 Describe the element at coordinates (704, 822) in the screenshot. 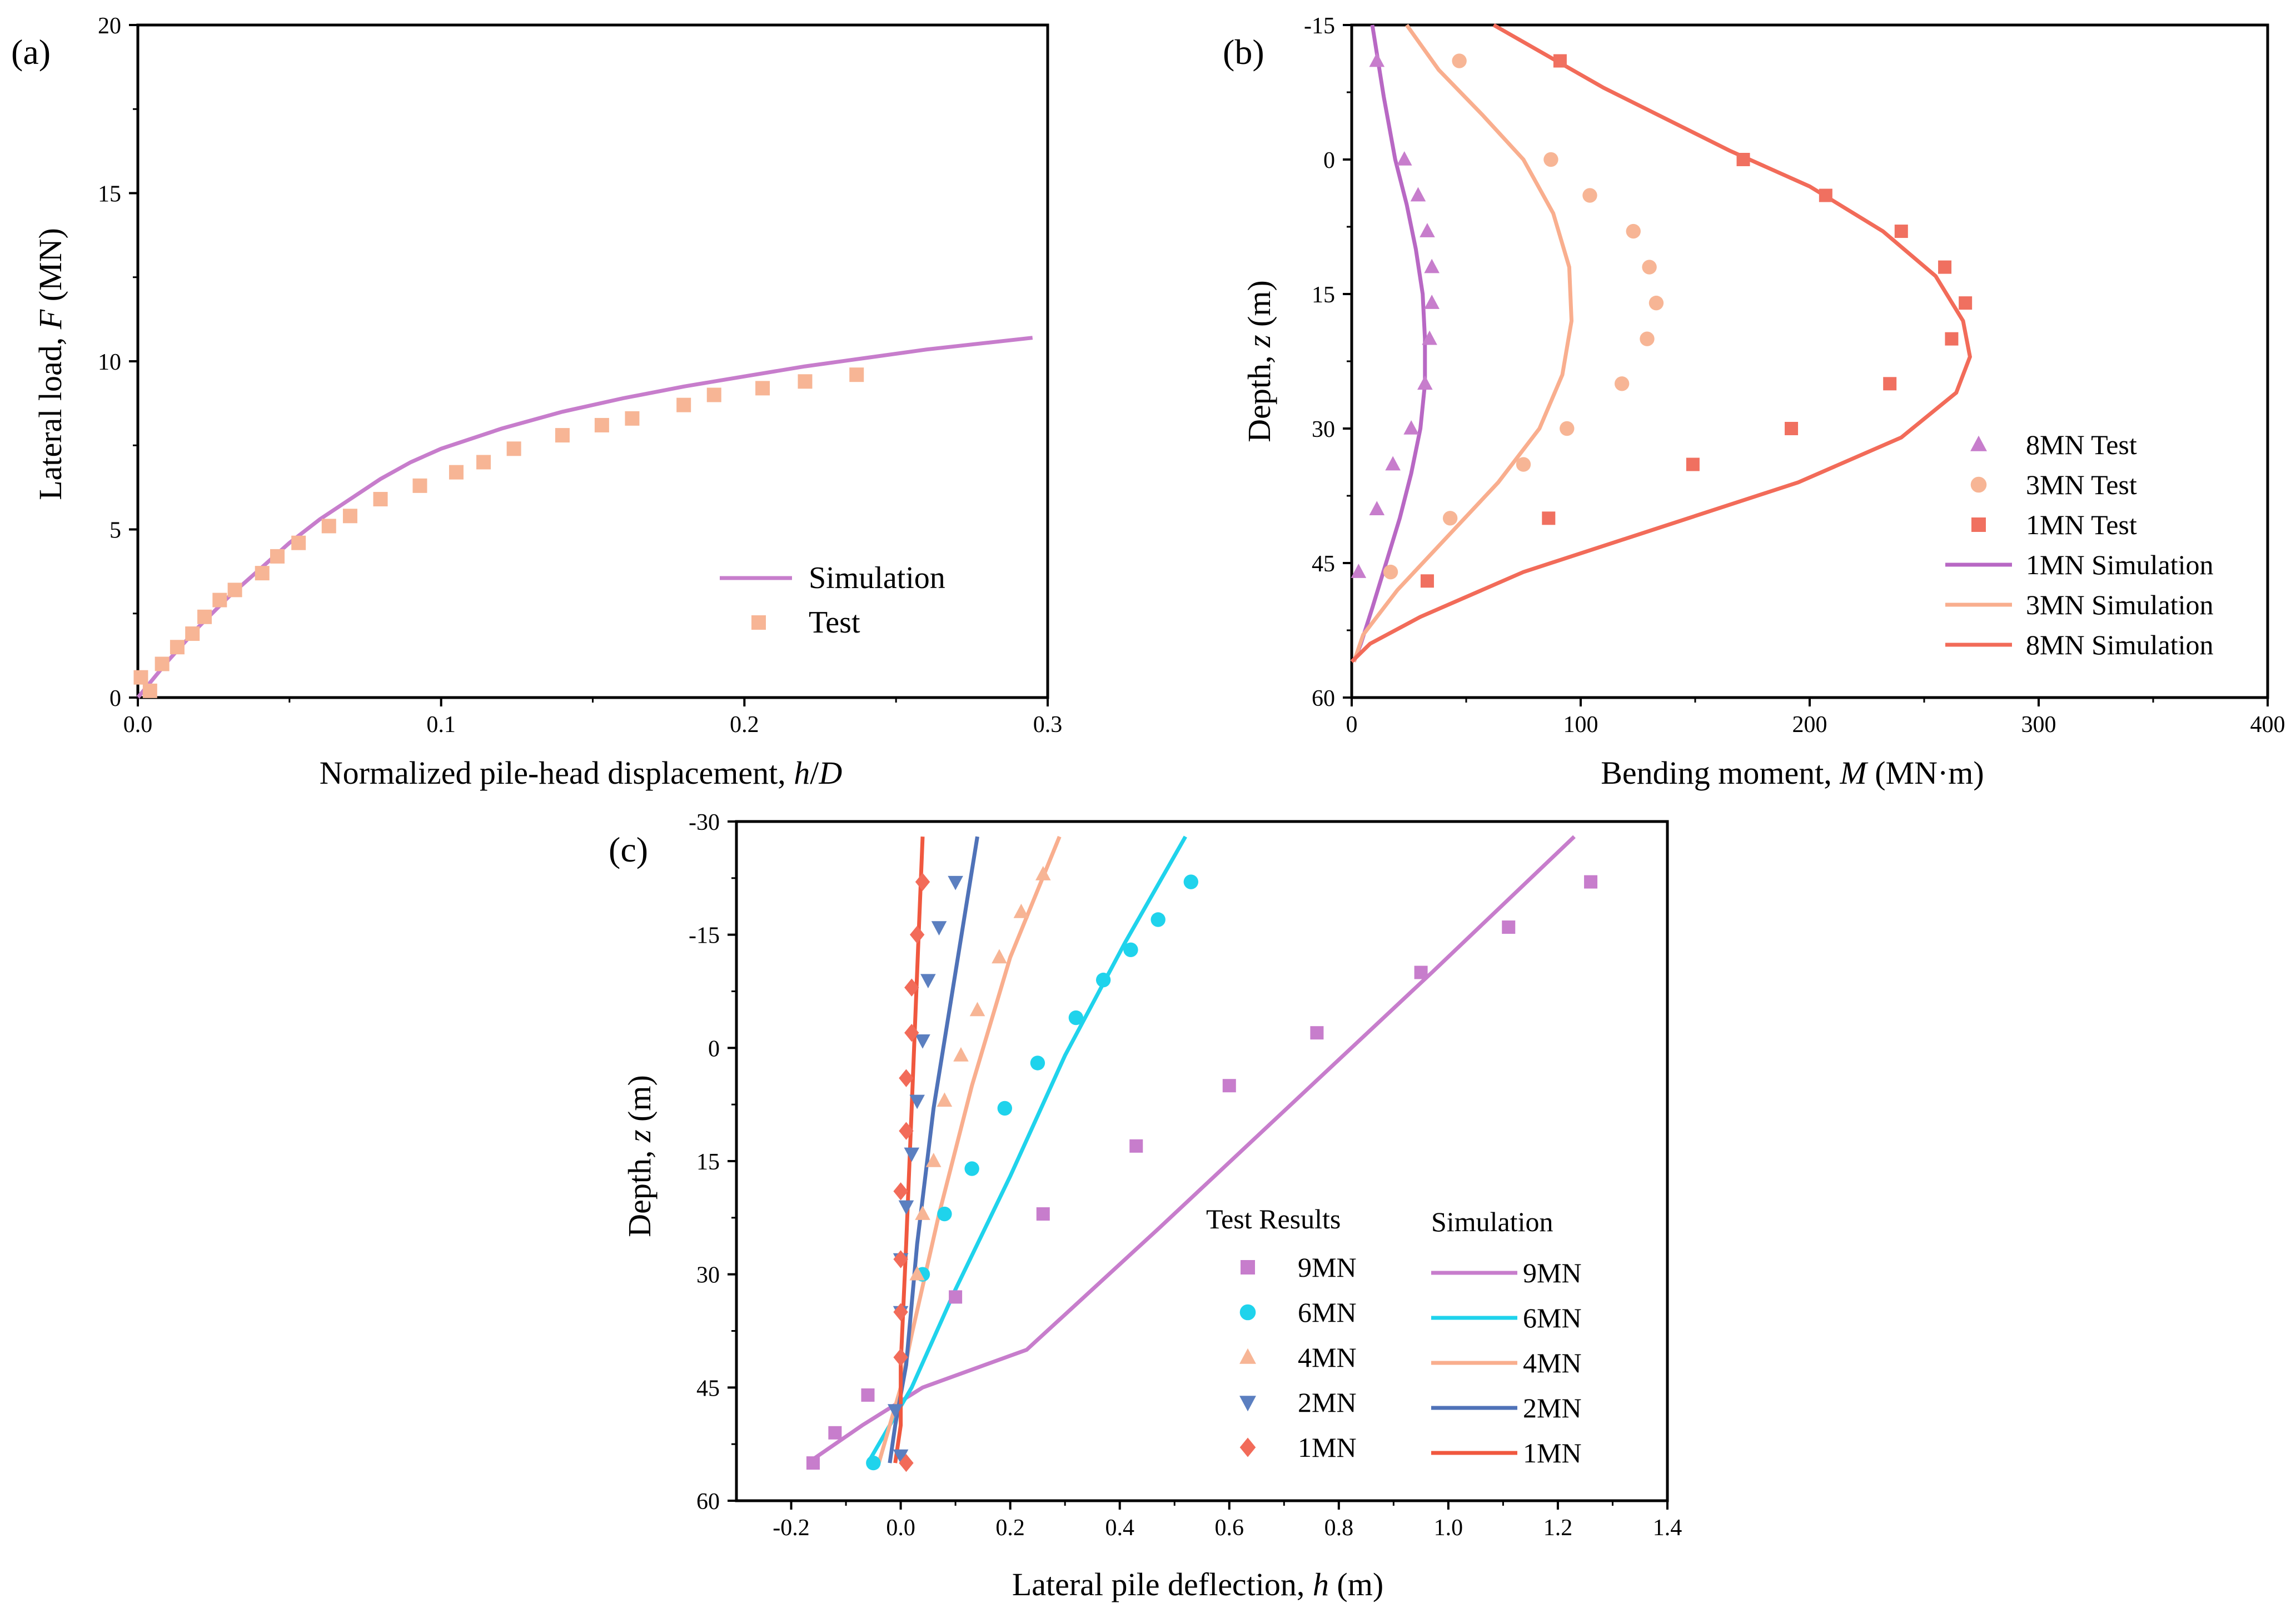

I see `c-ytick-label: -30` at that location.